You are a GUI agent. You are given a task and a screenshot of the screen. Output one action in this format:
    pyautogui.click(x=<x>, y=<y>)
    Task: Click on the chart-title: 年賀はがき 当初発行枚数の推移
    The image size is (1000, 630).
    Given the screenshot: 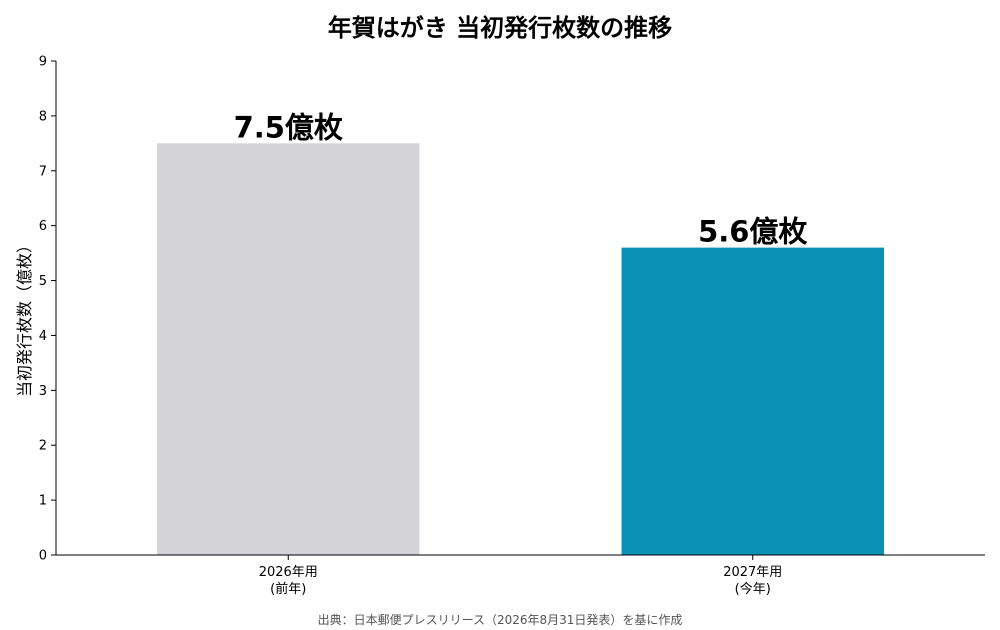 What is the action you would take?
    pyautogui.click(x=500, y=28)
    